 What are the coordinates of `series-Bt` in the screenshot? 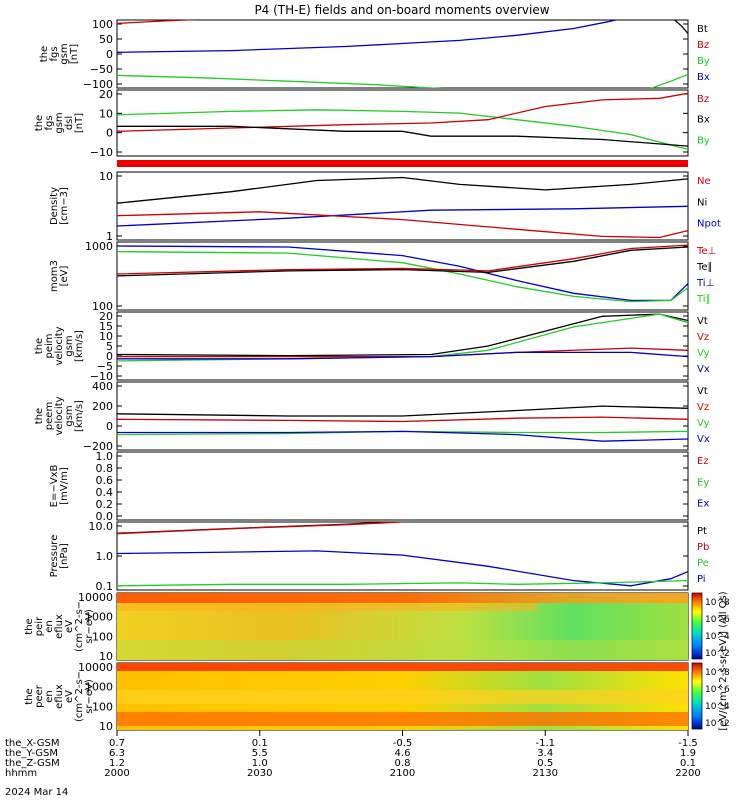 It's located at (680, 27).